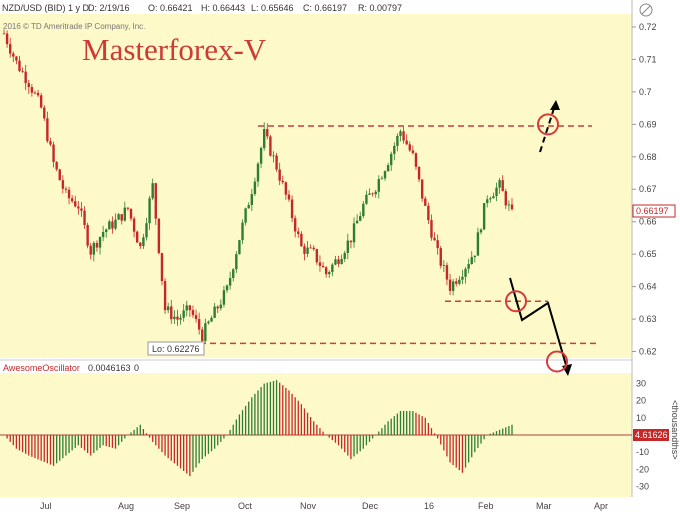 This screenshot has height=518, width=680. Describe the element at coordinates (648, 319) in the screenshot. I see `price-tick-label-9: 0.63` at that location.